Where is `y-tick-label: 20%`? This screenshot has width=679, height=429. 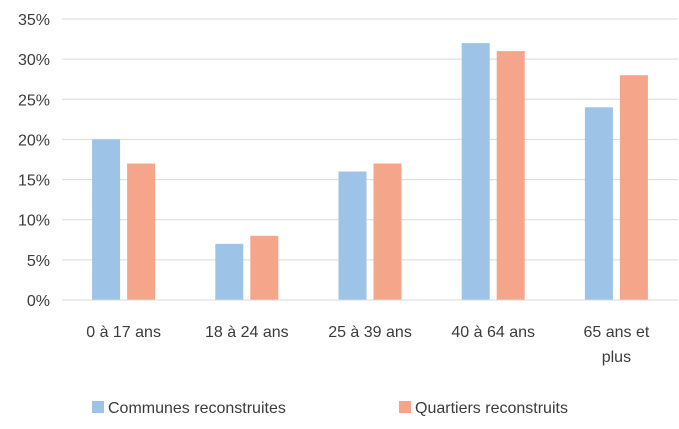
y-tick-label: 20% is located at coordinates (34, 140).